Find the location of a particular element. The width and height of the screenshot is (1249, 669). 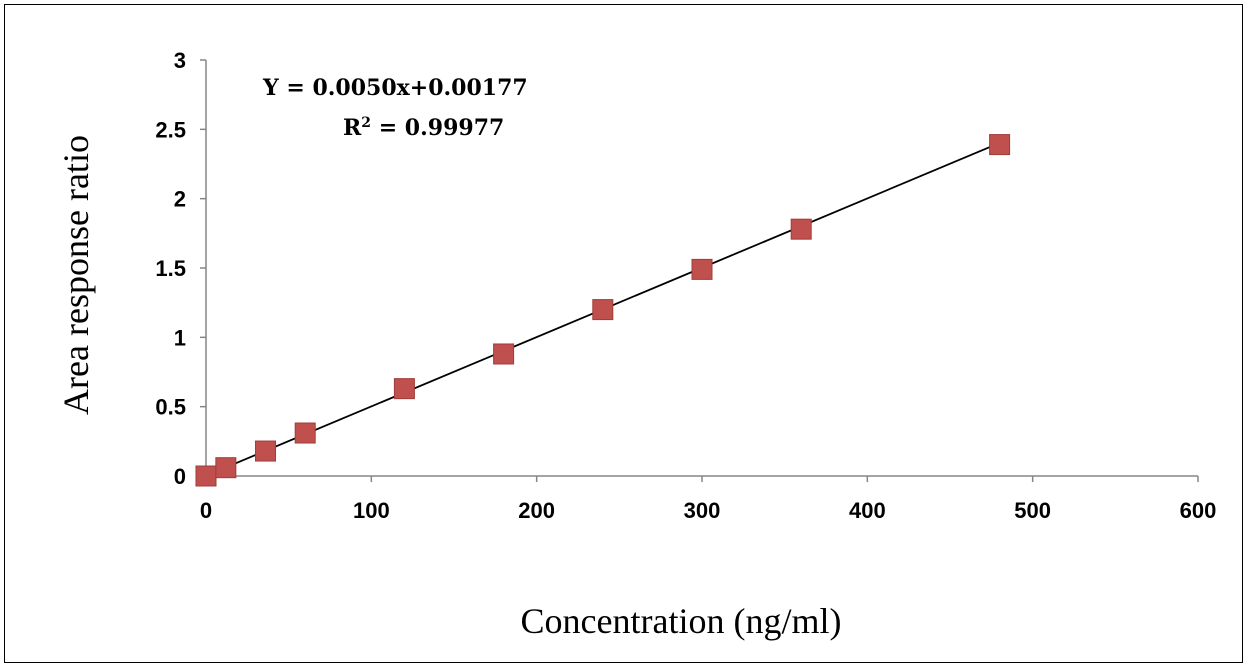

y-tick-label: 1 is located at coordinates (180, 337).